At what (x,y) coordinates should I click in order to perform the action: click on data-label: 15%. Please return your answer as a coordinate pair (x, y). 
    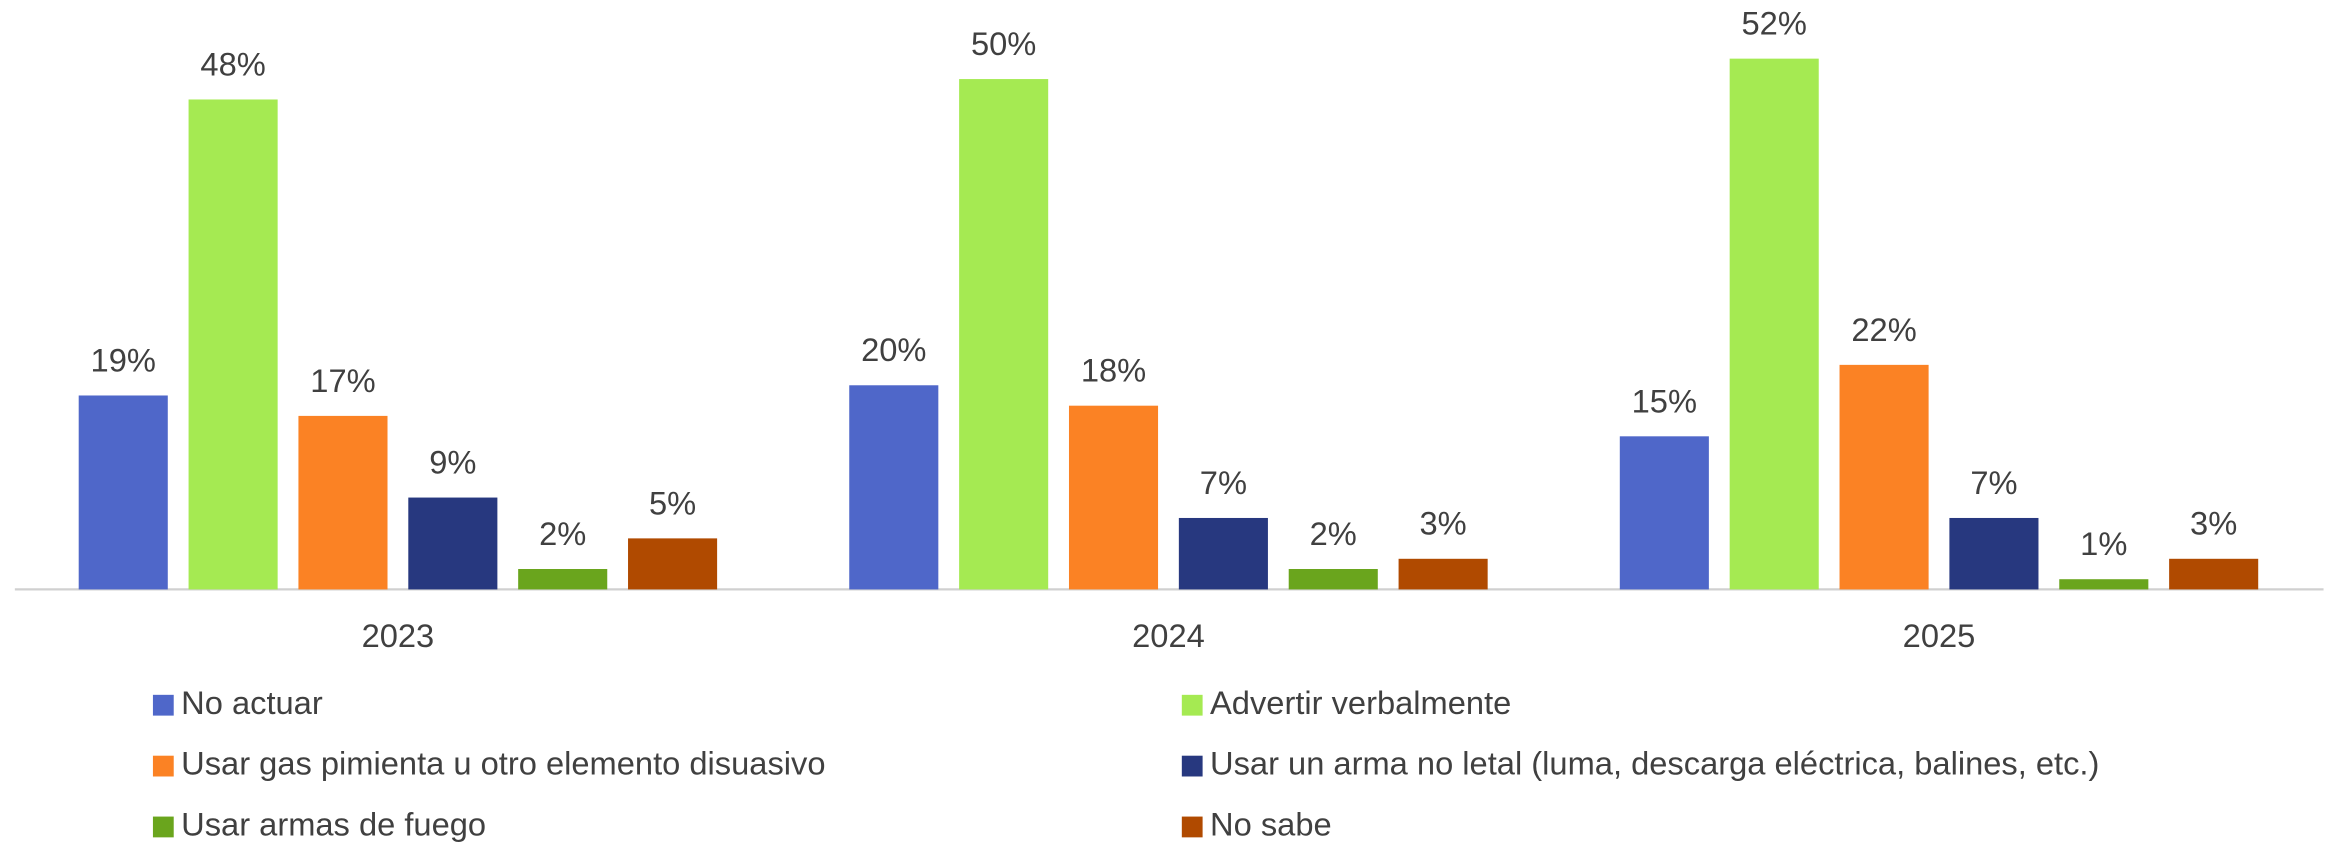
    Looking at the image, I should click on (1664, 400).